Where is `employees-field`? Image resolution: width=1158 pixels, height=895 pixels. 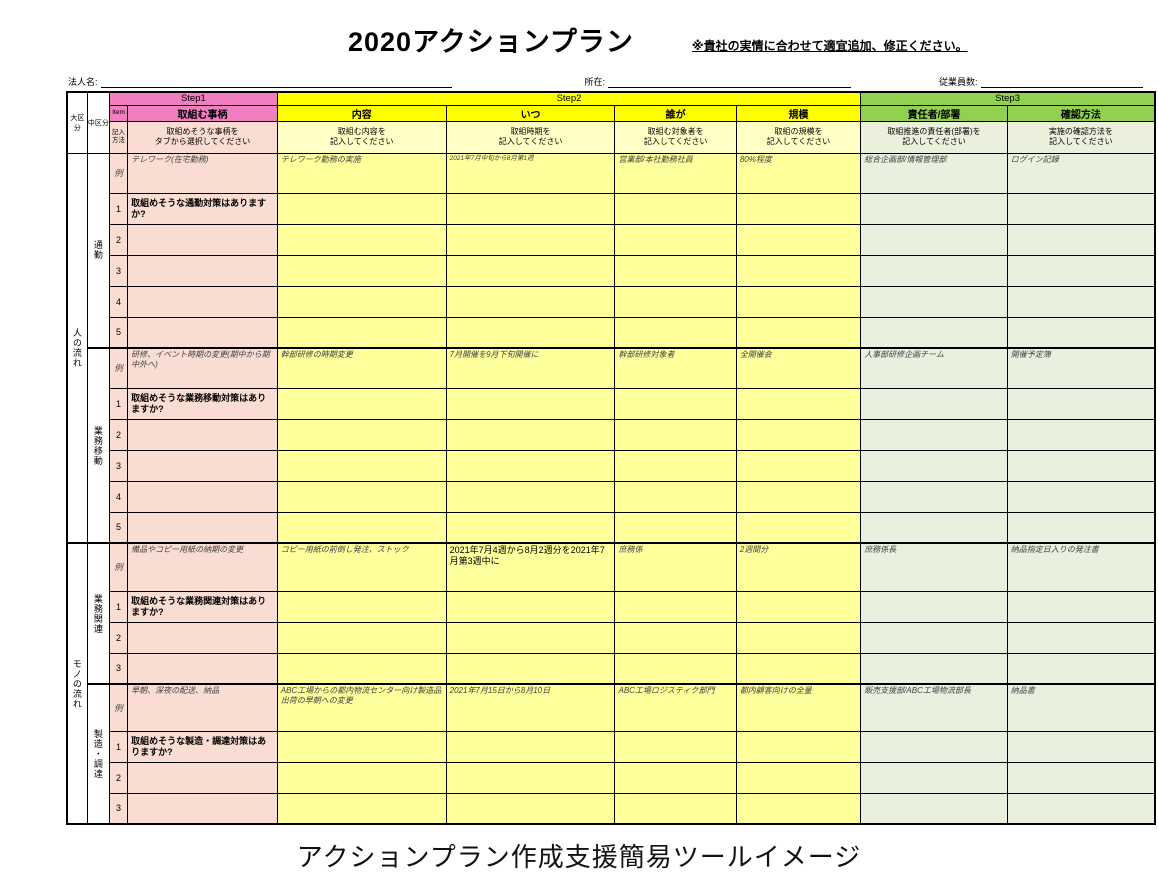 employees-field is located at coordinates (1061, 82).